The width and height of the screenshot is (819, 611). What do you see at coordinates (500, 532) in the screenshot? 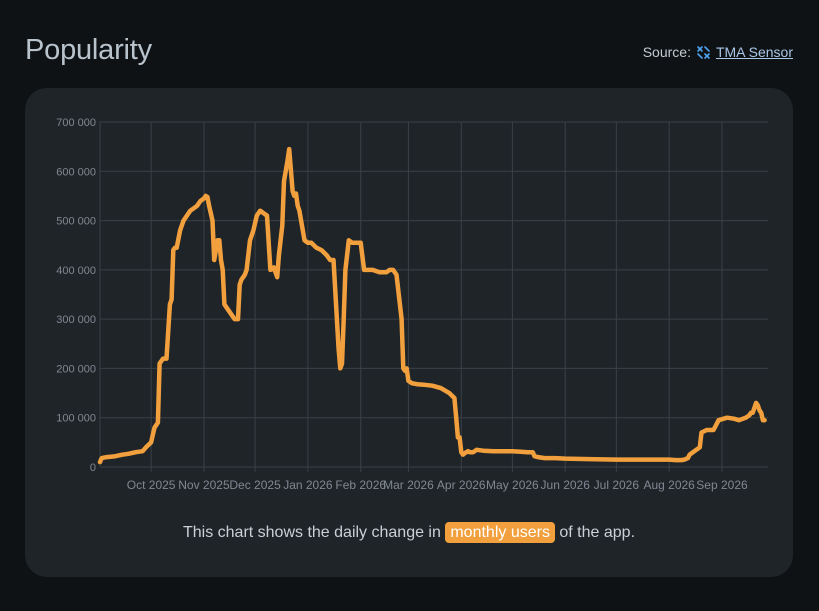
I see `caption-highlight: monthly users` at bounding box center [500, 532].